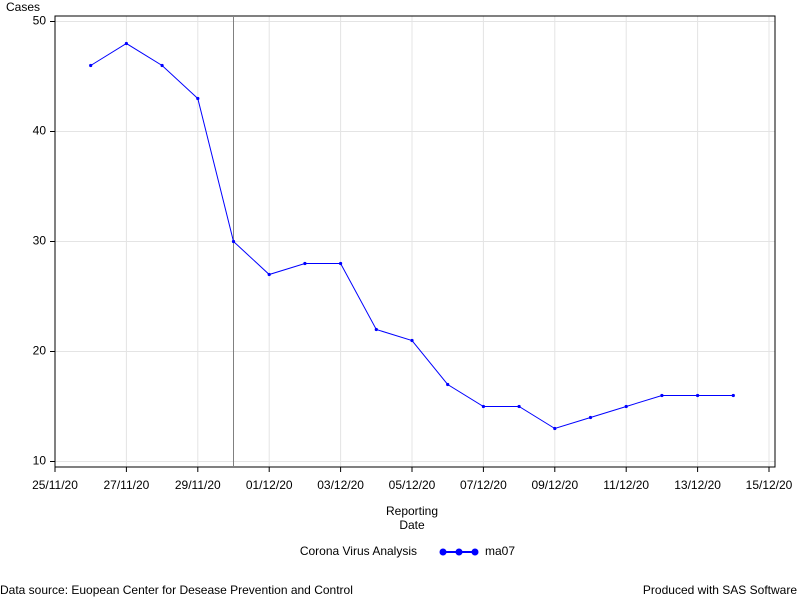 This screenshot has width=800, height=605. Describe the element at coordinates (626, 485) in the screenshot. I see `x-tick-label: 11/12/20` at that location.